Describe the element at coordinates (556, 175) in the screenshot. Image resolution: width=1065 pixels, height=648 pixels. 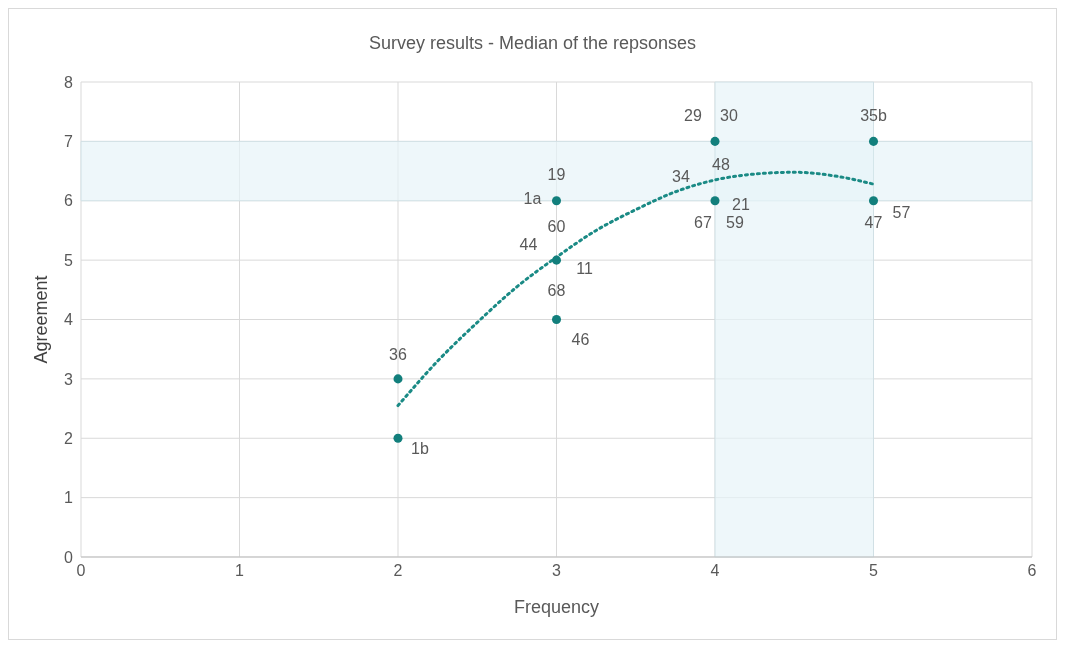
I see `annotation: 19` at that location.